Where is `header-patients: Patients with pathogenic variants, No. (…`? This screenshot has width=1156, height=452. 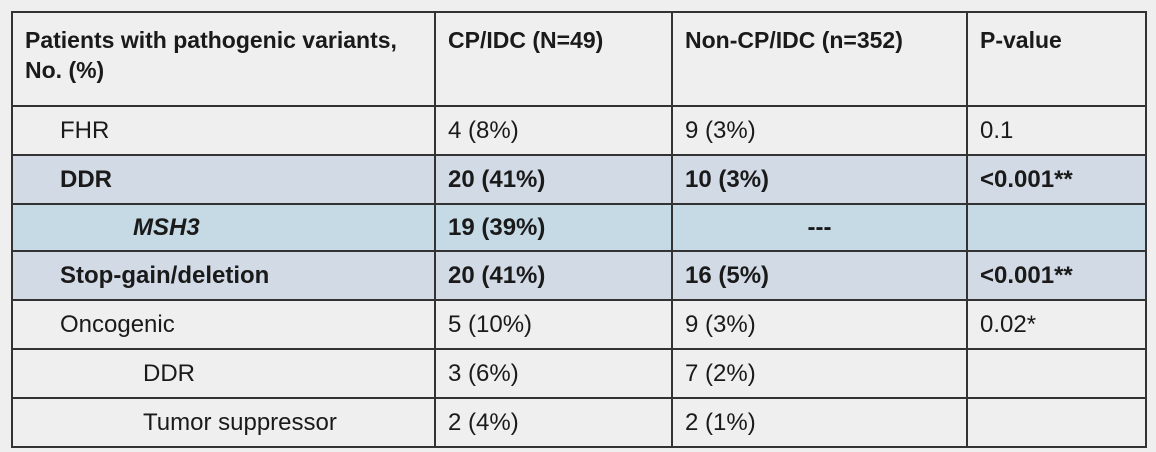
header-patients: Patients with pathogenic variants, No. (… is located at coordinates (223, 59).